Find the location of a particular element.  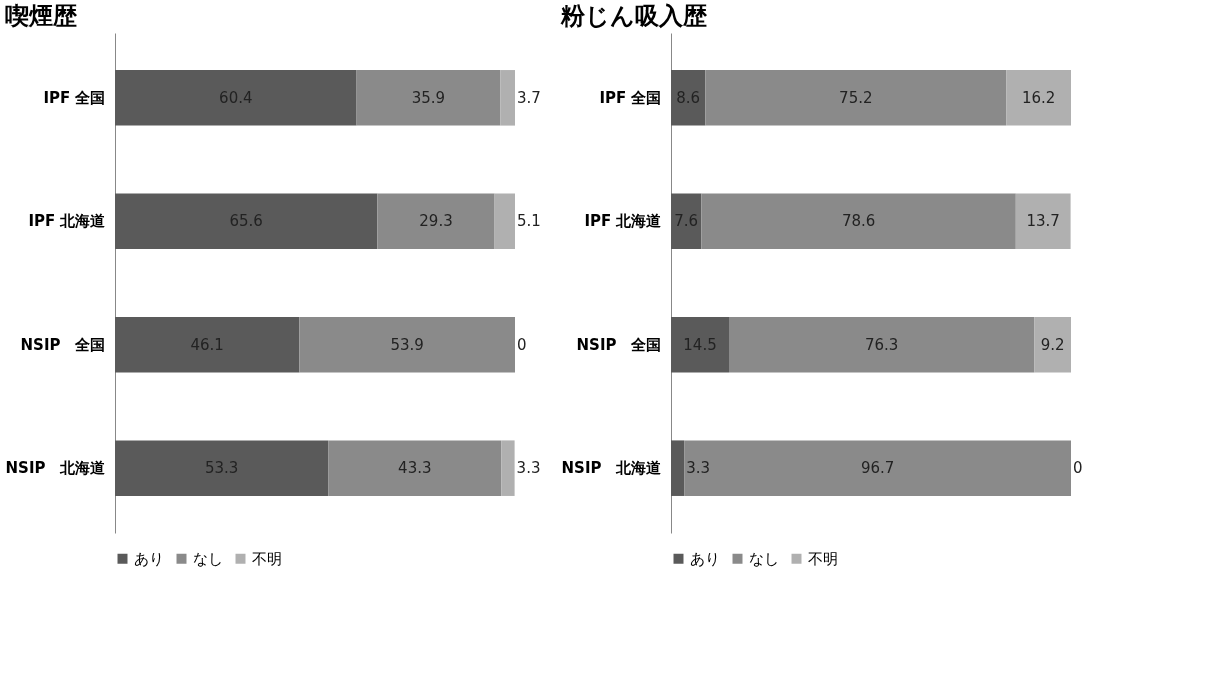

data-label: 53.9 is located at coordinates (407, 344).